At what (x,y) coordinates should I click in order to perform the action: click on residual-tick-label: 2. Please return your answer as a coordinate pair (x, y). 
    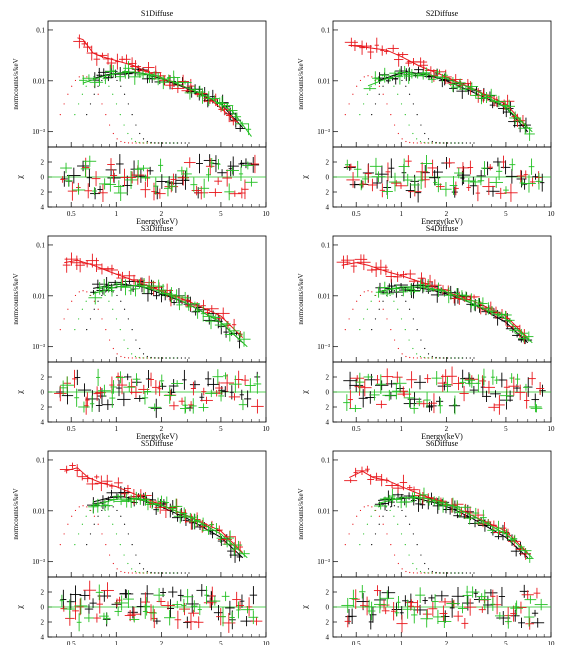
    Looking at the image, I should click on (328, 378).